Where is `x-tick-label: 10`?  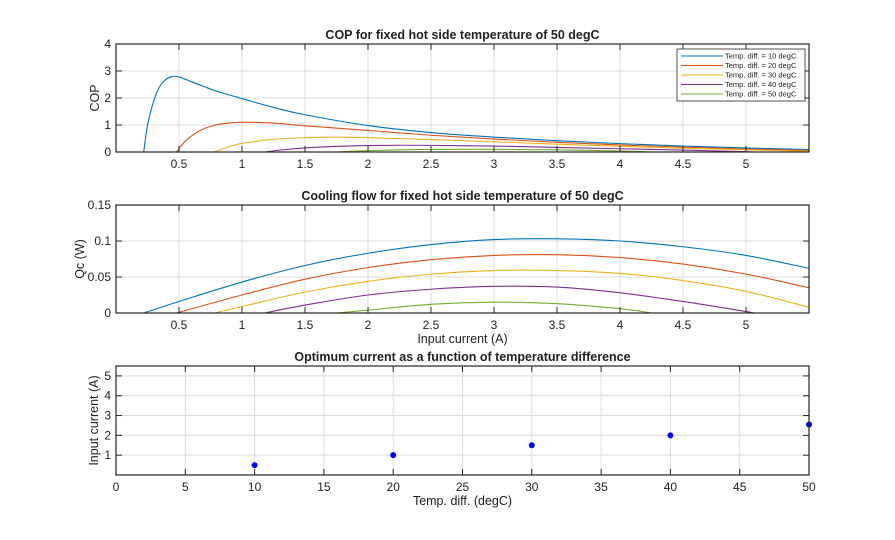 x-tick-label: 10 is located at coordinates (255, 487).